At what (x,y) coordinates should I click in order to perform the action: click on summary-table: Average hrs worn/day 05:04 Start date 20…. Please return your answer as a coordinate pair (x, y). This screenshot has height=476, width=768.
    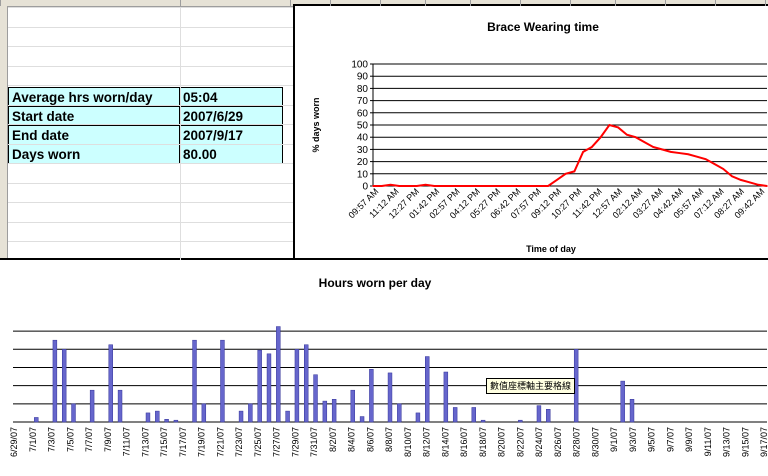
    Looking at the image, I should click on (145, 125).